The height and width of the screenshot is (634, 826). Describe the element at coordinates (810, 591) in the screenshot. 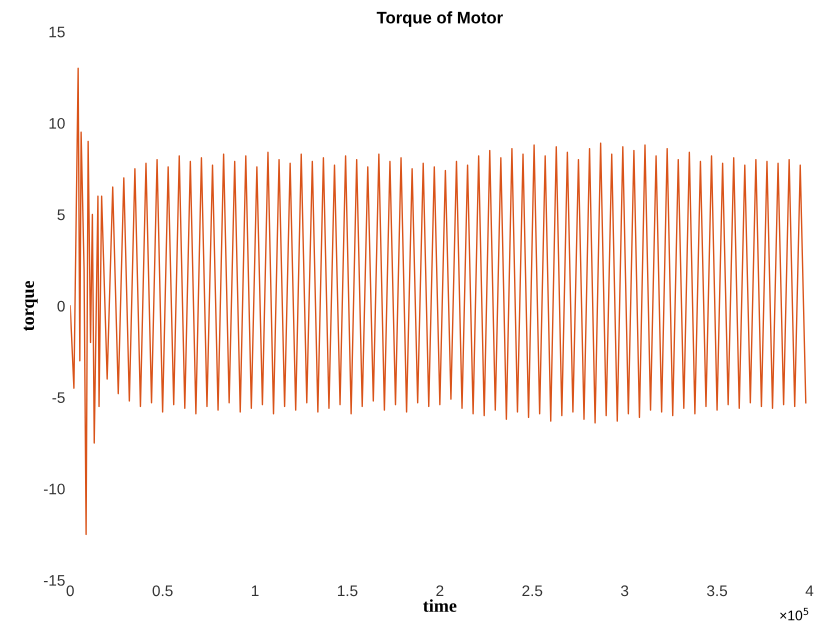

I see `x-tick-label: 4` at that location.